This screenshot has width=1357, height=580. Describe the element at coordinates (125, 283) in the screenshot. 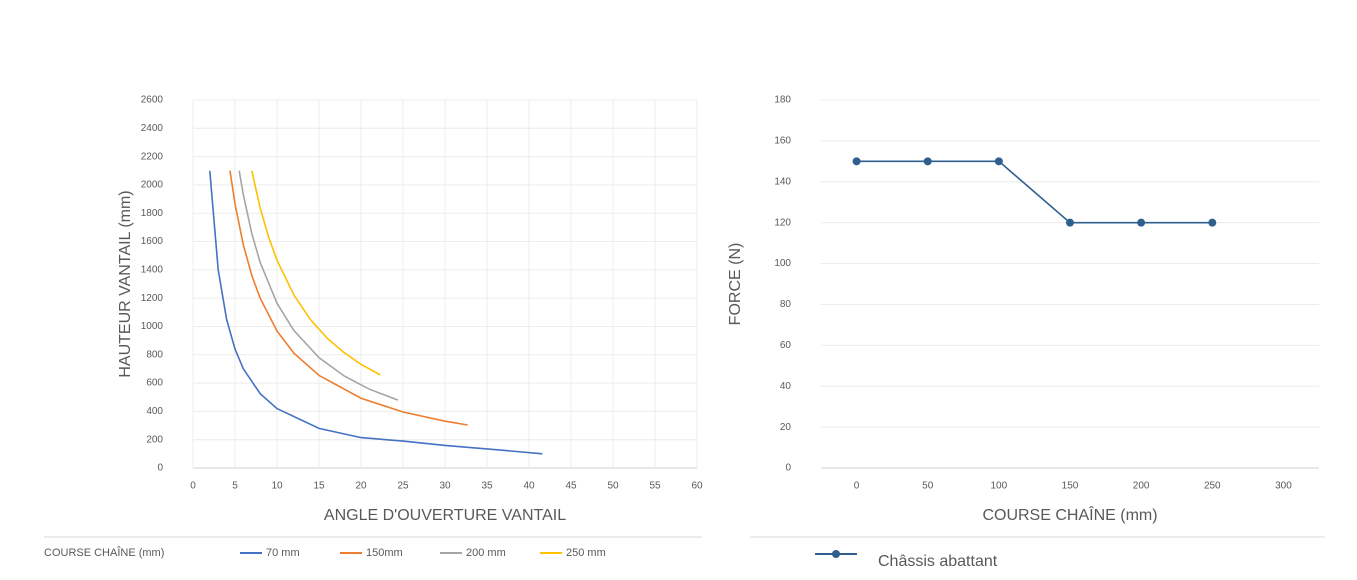

I see `y-axis-title: HAUTEUR VANTAIL (mm)` at that location.